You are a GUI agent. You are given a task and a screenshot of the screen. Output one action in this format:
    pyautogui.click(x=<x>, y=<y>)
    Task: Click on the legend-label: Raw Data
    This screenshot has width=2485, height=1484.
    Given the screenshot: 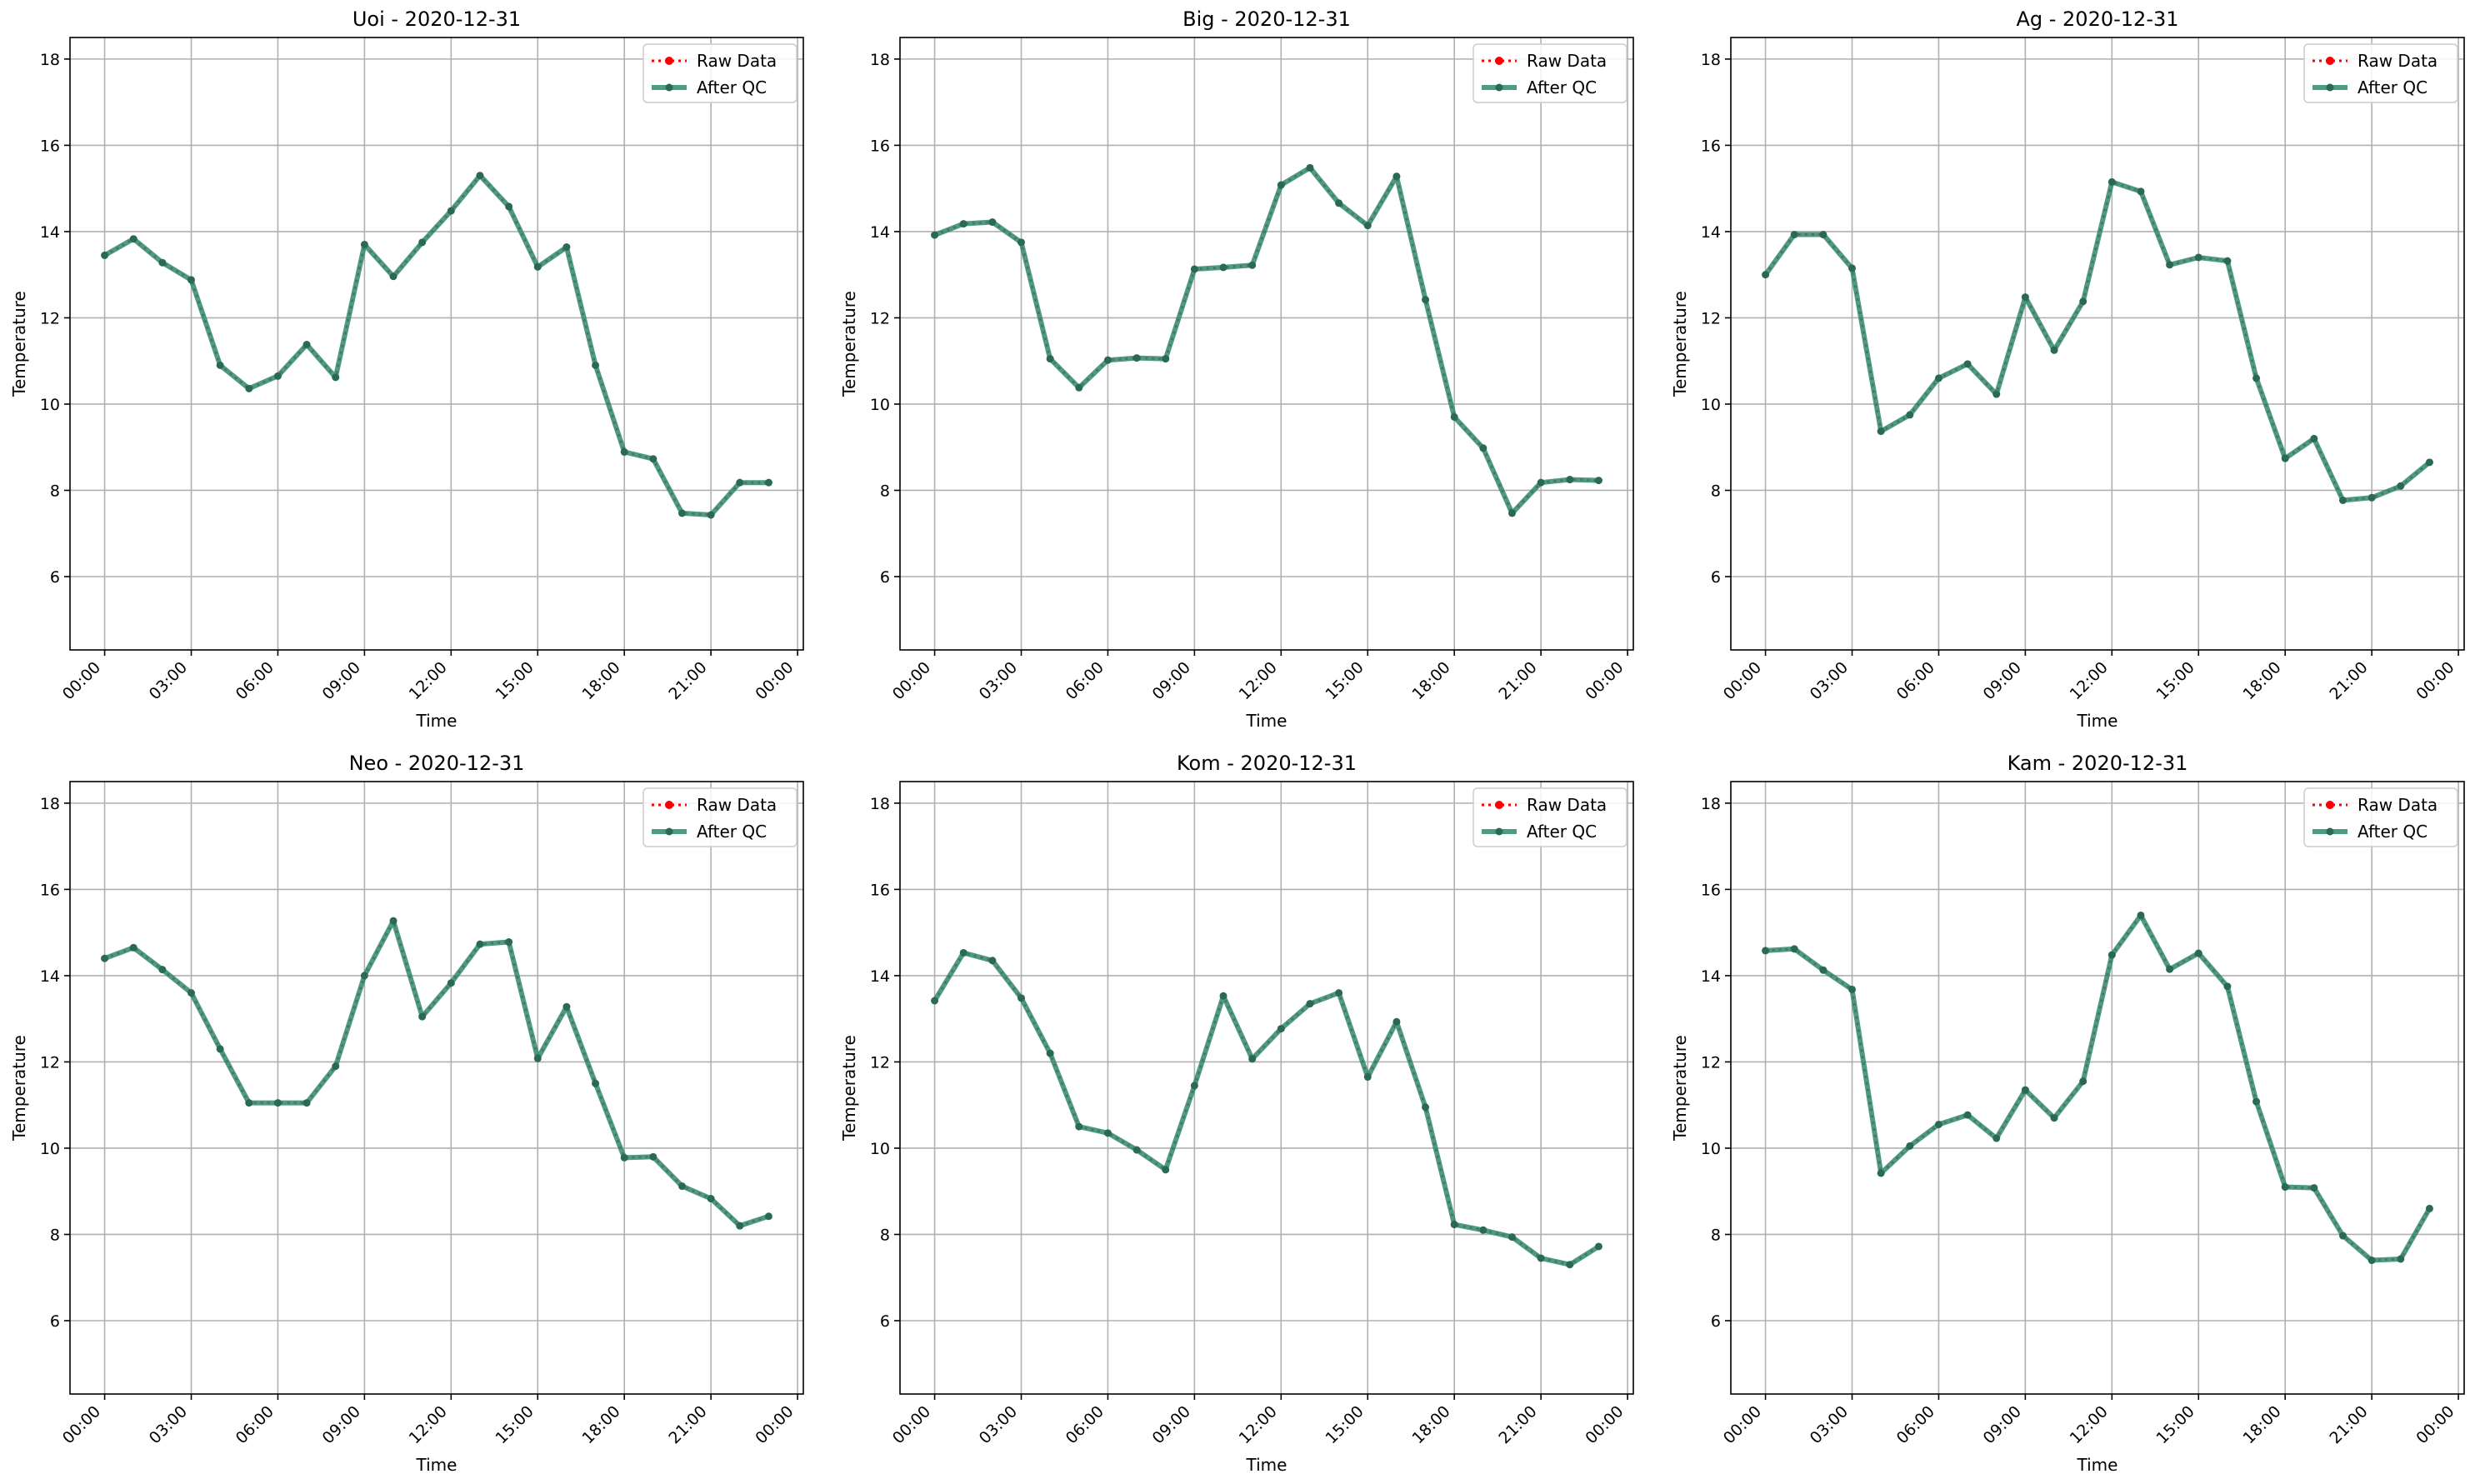 What is the action you would take?
    pyautogui.click(x=2398, y=805)
    